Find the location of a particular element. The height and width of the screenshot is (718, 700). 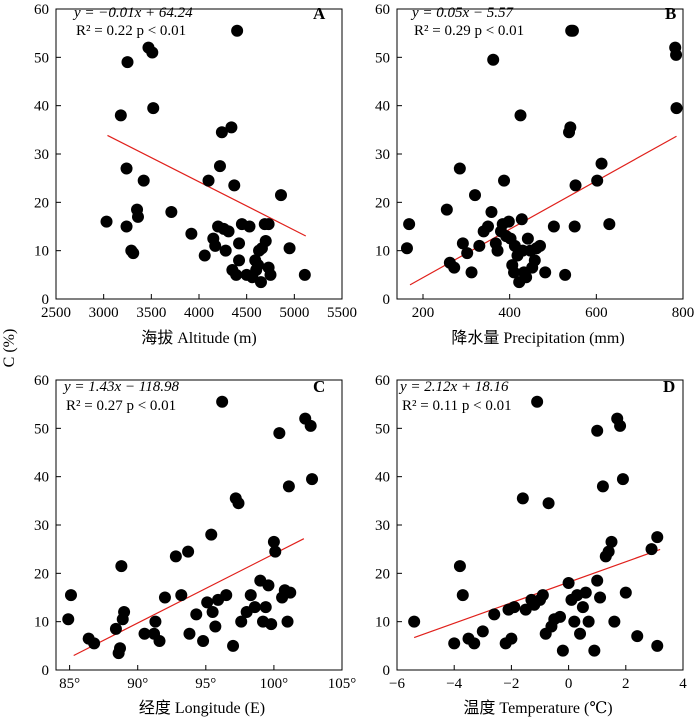

panel-d-x-tick-label: 2 is located at coordinates (626, 684).